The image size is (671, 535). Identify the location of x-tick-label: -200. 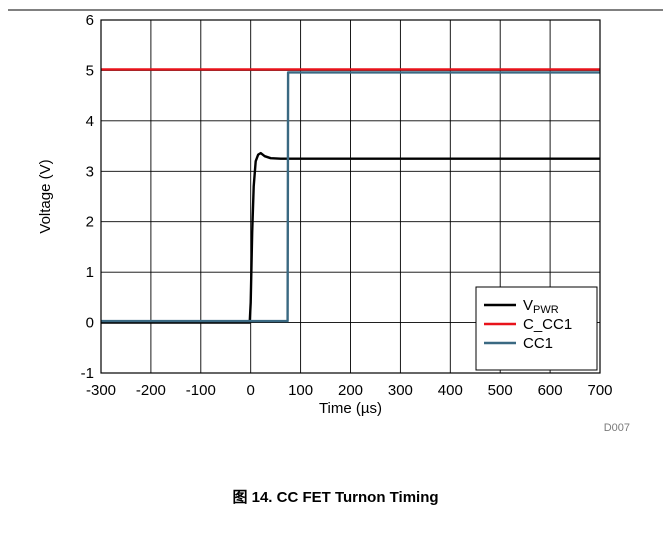
(151, 390).